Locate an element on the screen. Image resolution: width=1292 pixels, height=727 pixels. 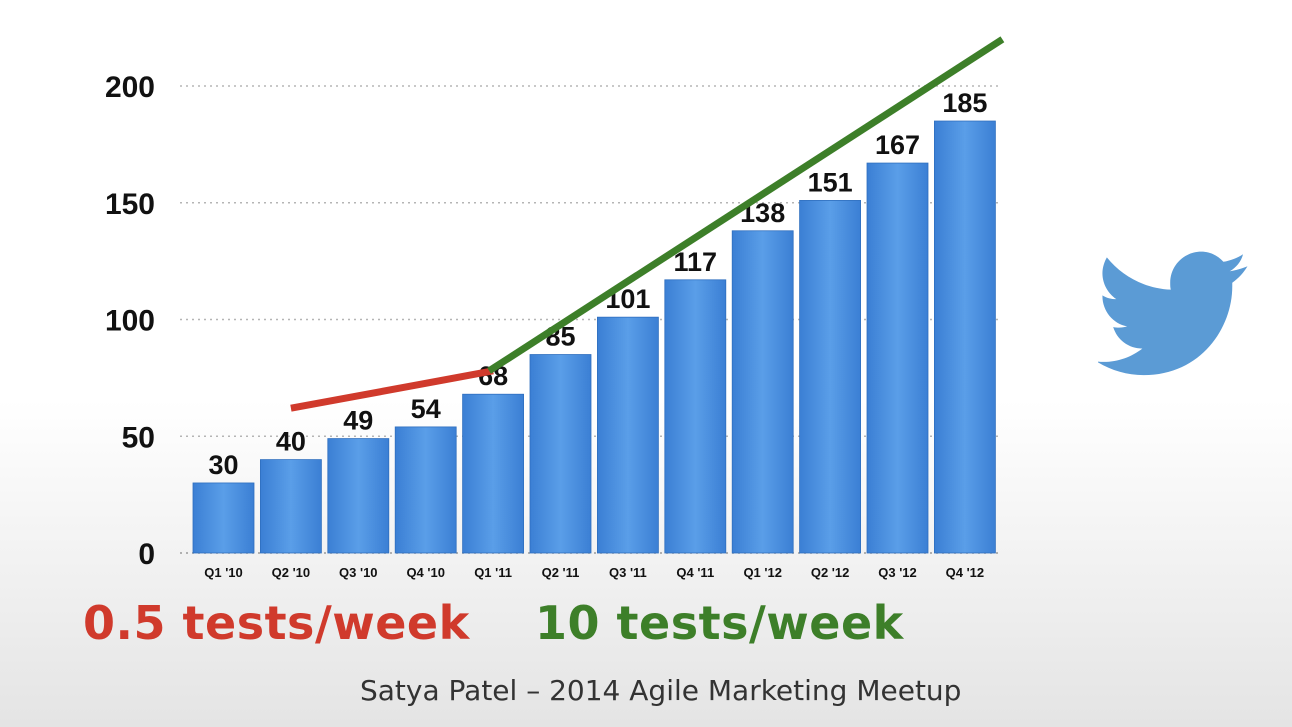
data-label: 40 is located at coordinates (291, 442).